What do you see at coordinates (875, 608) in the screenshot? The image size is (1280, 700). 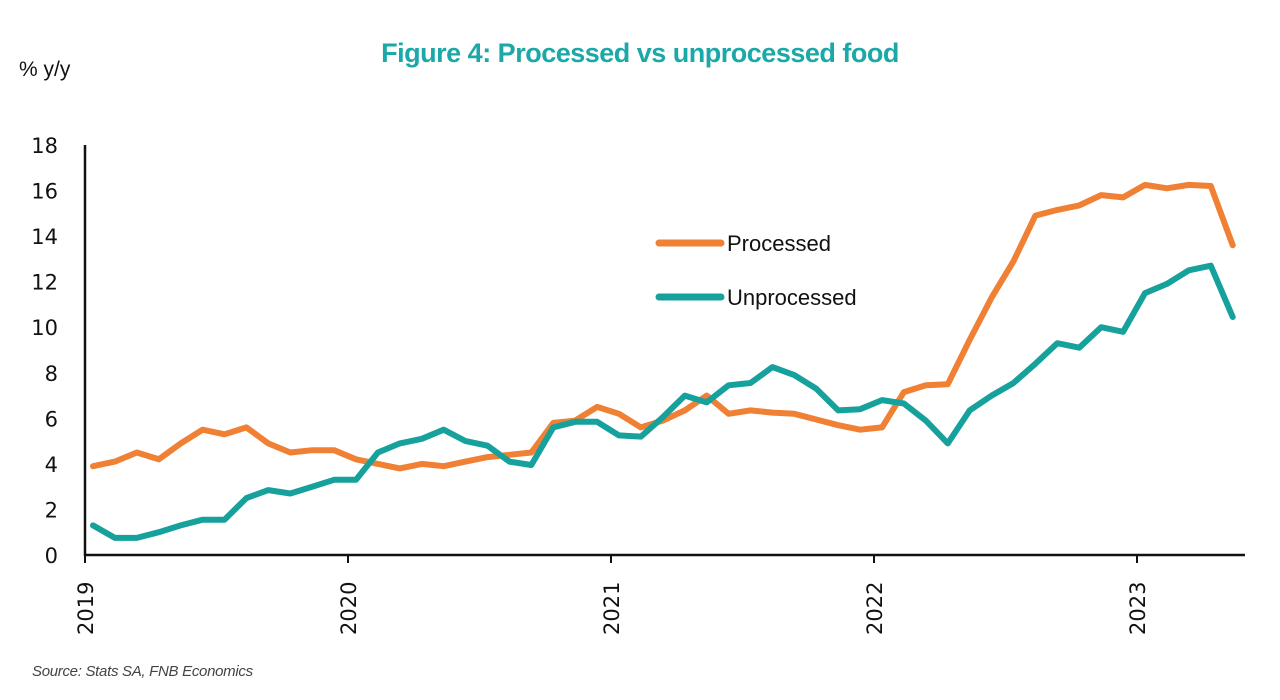 I see `x-tick-label: 2022` at bounding box center [875, 608].